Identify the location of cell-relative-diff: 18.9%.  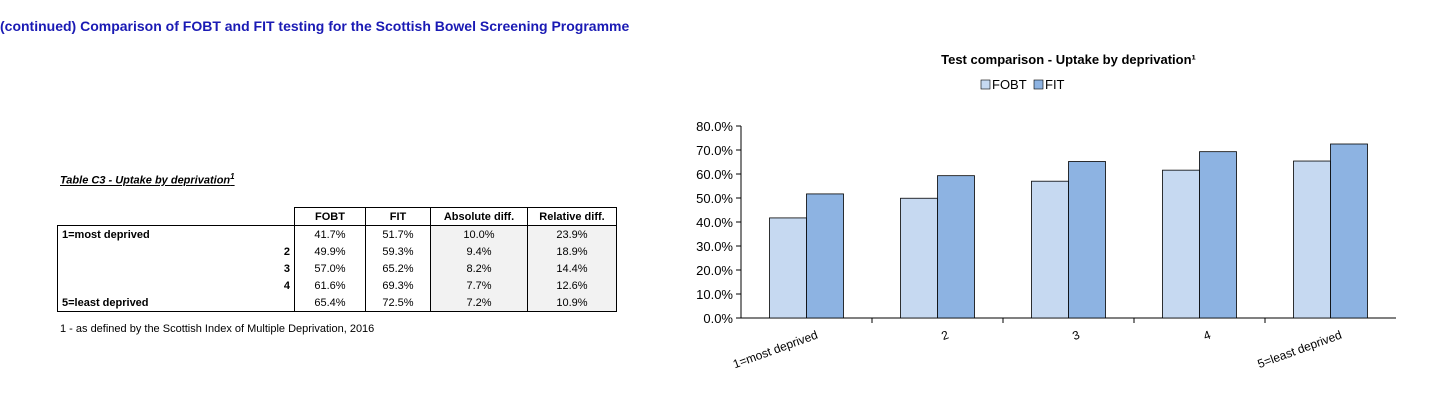
(572, 251).